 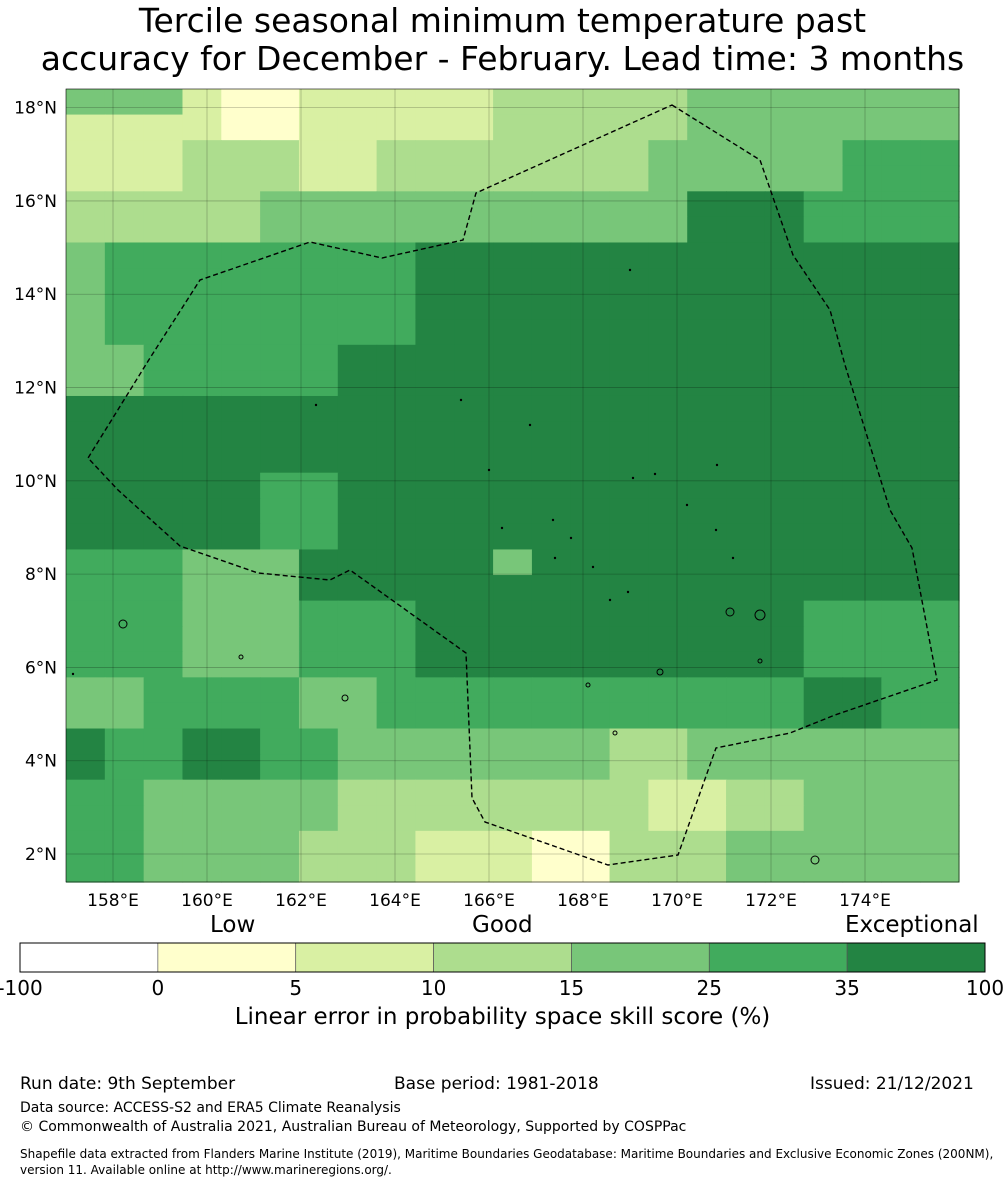 What do you see at coordinates (301, 901) in the screenshot?
I see `lon-tick-label: 162°E` at bounding box center [301, 901].